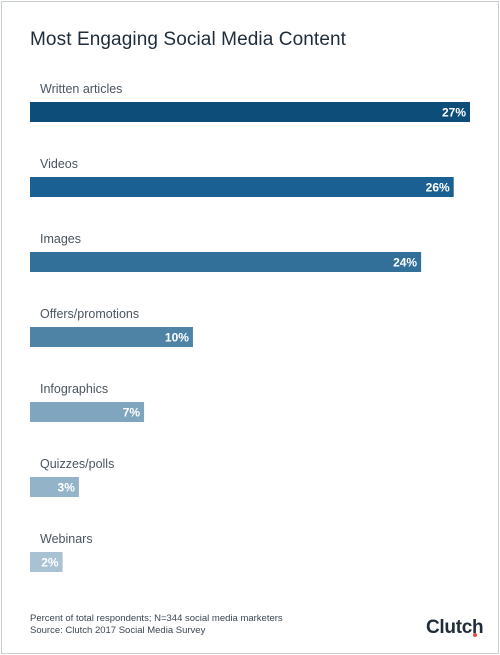 The width and height of the screenshot is (500, 655). I want to click on category-label: Written articles, so click(81, 89).